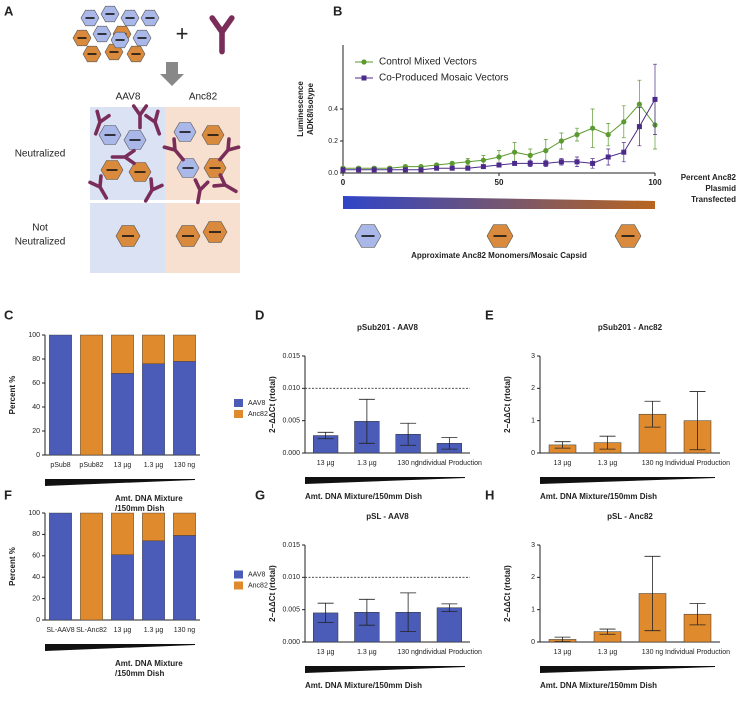 The height and width of the screenshot is (720, 740). I want to click on cell-bg, so click(202, 238).